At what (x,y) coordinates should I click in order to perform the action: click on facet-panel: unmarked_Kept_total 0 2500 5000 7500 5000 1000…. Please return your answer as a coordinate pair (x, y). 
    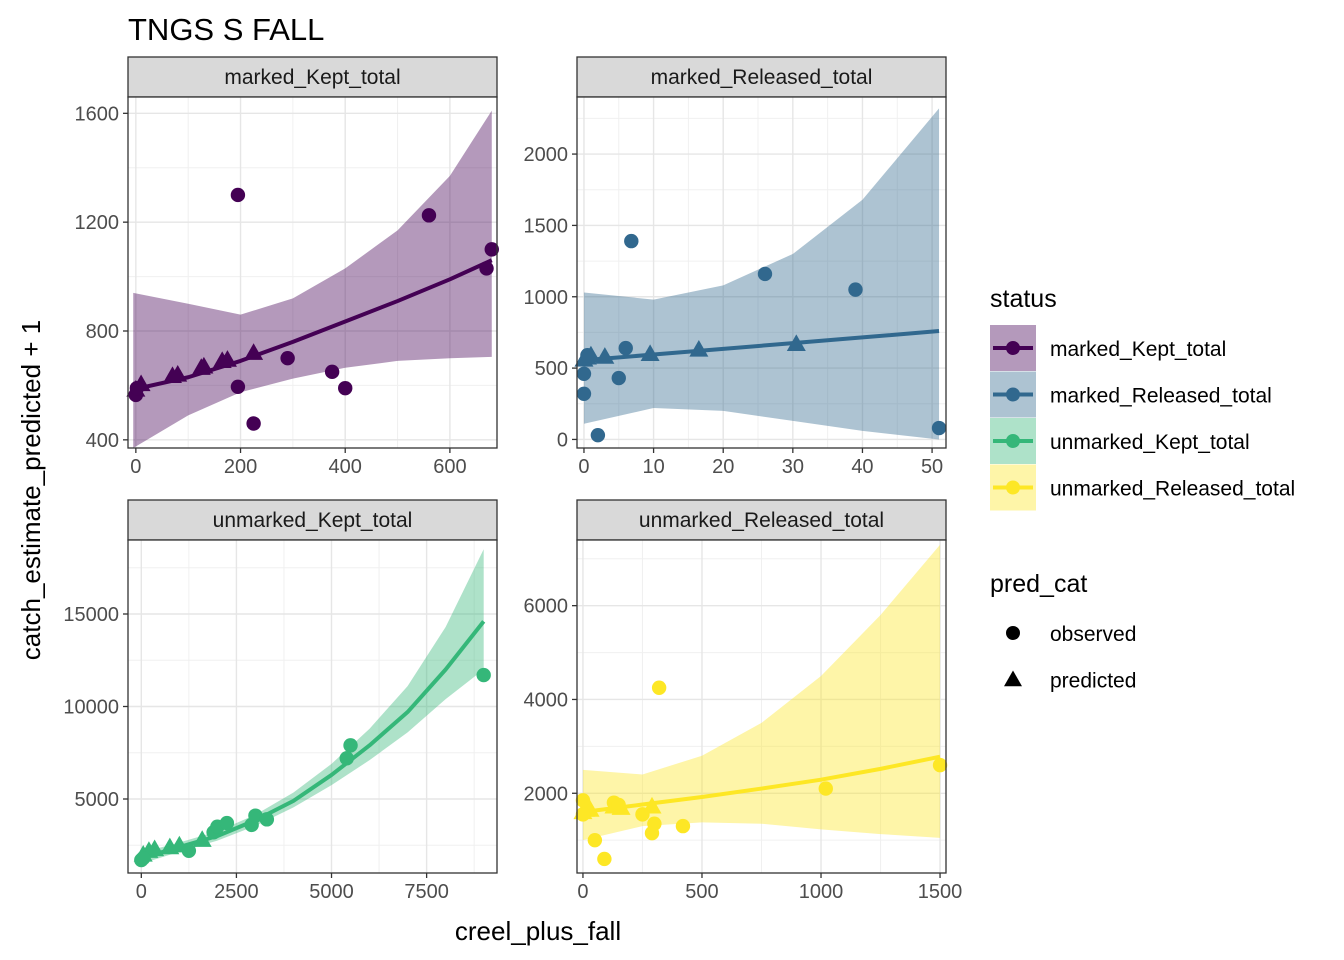
    Looking at the image, I should click on (280, 701).